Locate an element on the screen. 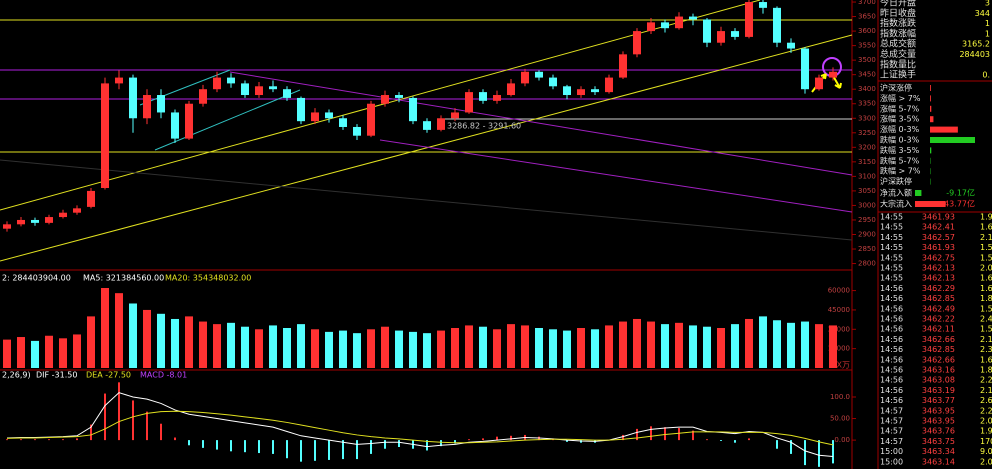  annotation: 3286.82 - 3291.60 is located at coordinates (484, 126).